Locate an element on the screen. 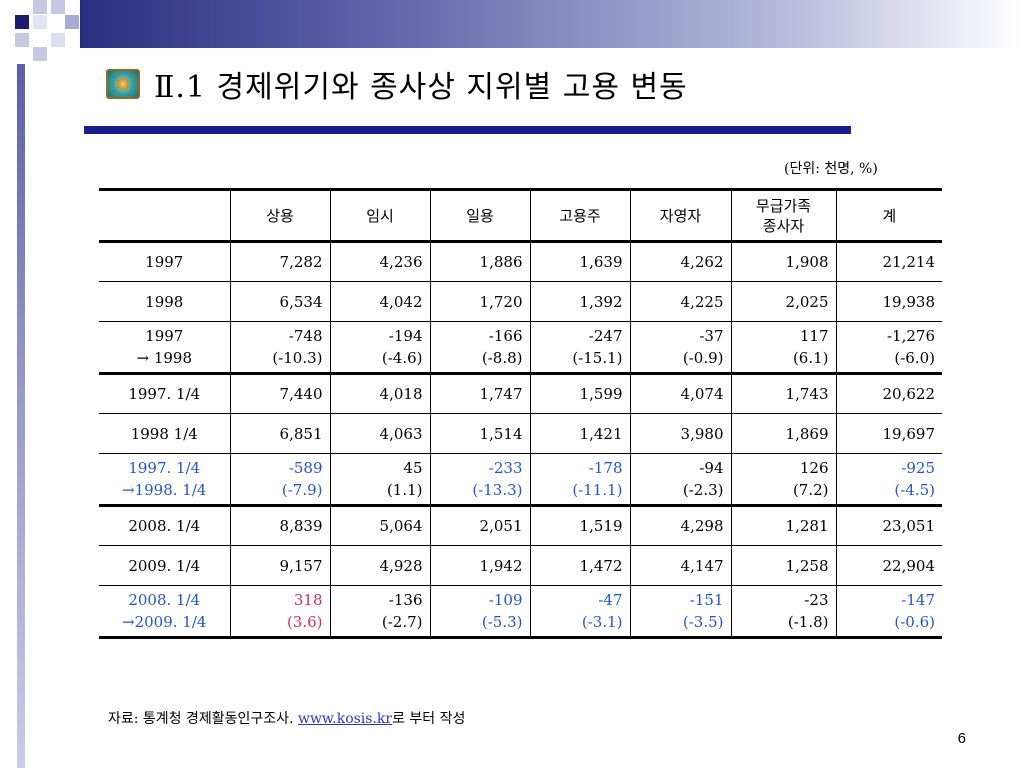 Image resolution: width=1024 pixels, height=768 pixels. table-cell: -109 (-5.3) is located at coordinates (479, 611).